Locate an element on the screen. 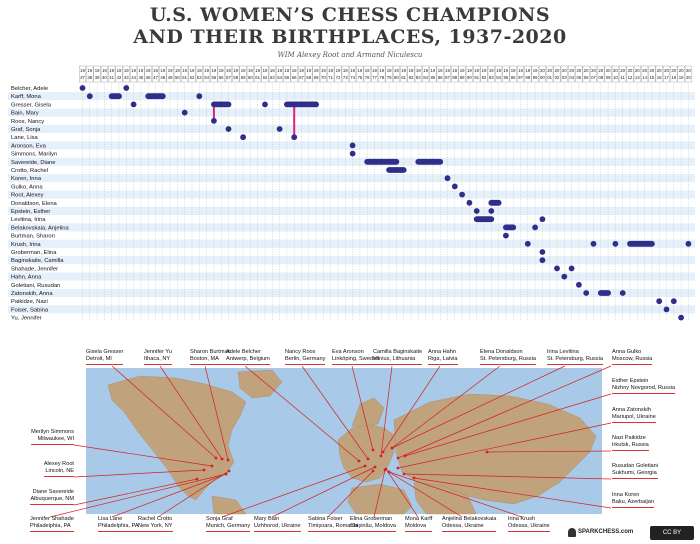  birthplace-levitina: Irina Levitina St. Petersburg, Russia is located at coordinates (575, 357).